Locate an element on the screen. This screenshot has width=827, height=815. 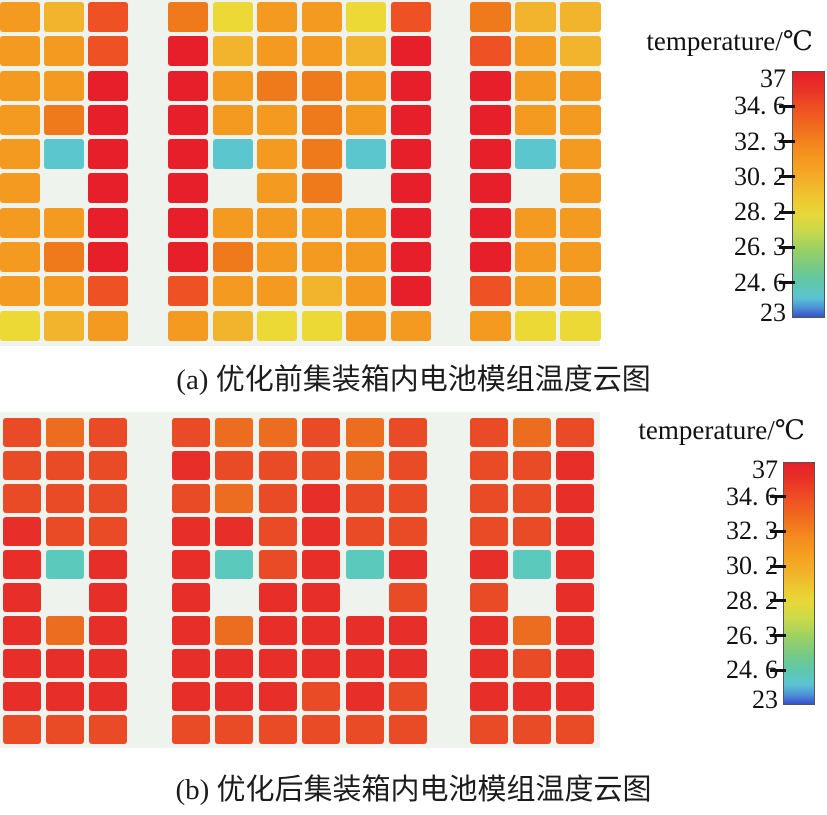
panel-a-caption: (a) 优化前集装箱内电池模组温度云图 is located at coordinates (413, 380).